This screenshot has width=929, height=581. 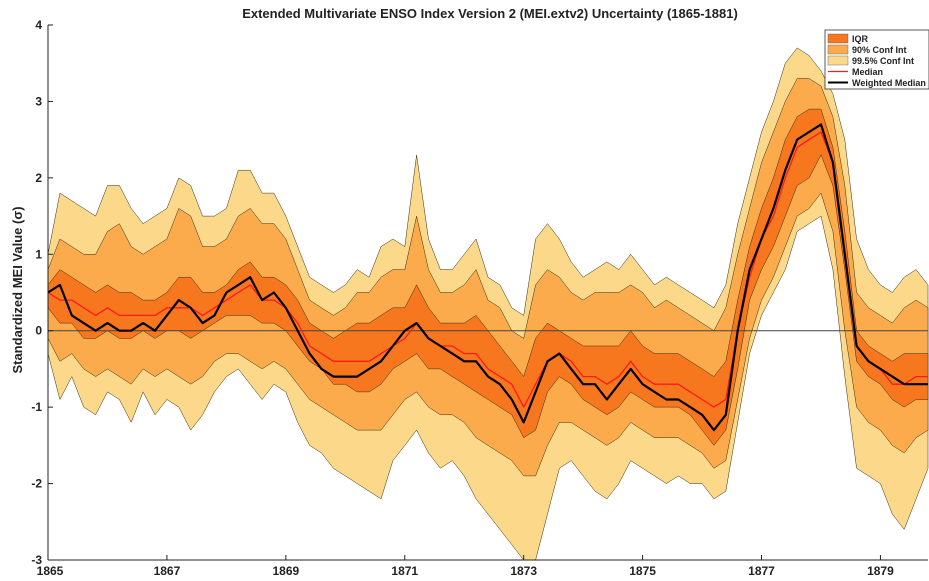 What do you see at coordinates (17, 289) in the screenshot?
I see `y-axis-label: Standardized MEI Value (σ)` at bounding box center [17, 289].